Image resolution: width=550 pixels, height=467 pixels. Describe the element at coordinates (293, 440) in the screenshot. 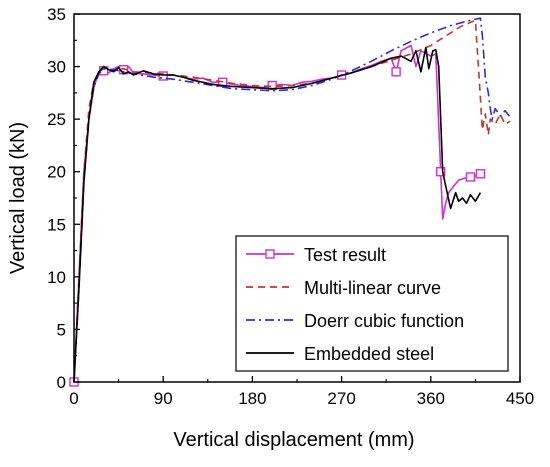

I see `x-axis-title: Vertical displacement (mm)` at that location.